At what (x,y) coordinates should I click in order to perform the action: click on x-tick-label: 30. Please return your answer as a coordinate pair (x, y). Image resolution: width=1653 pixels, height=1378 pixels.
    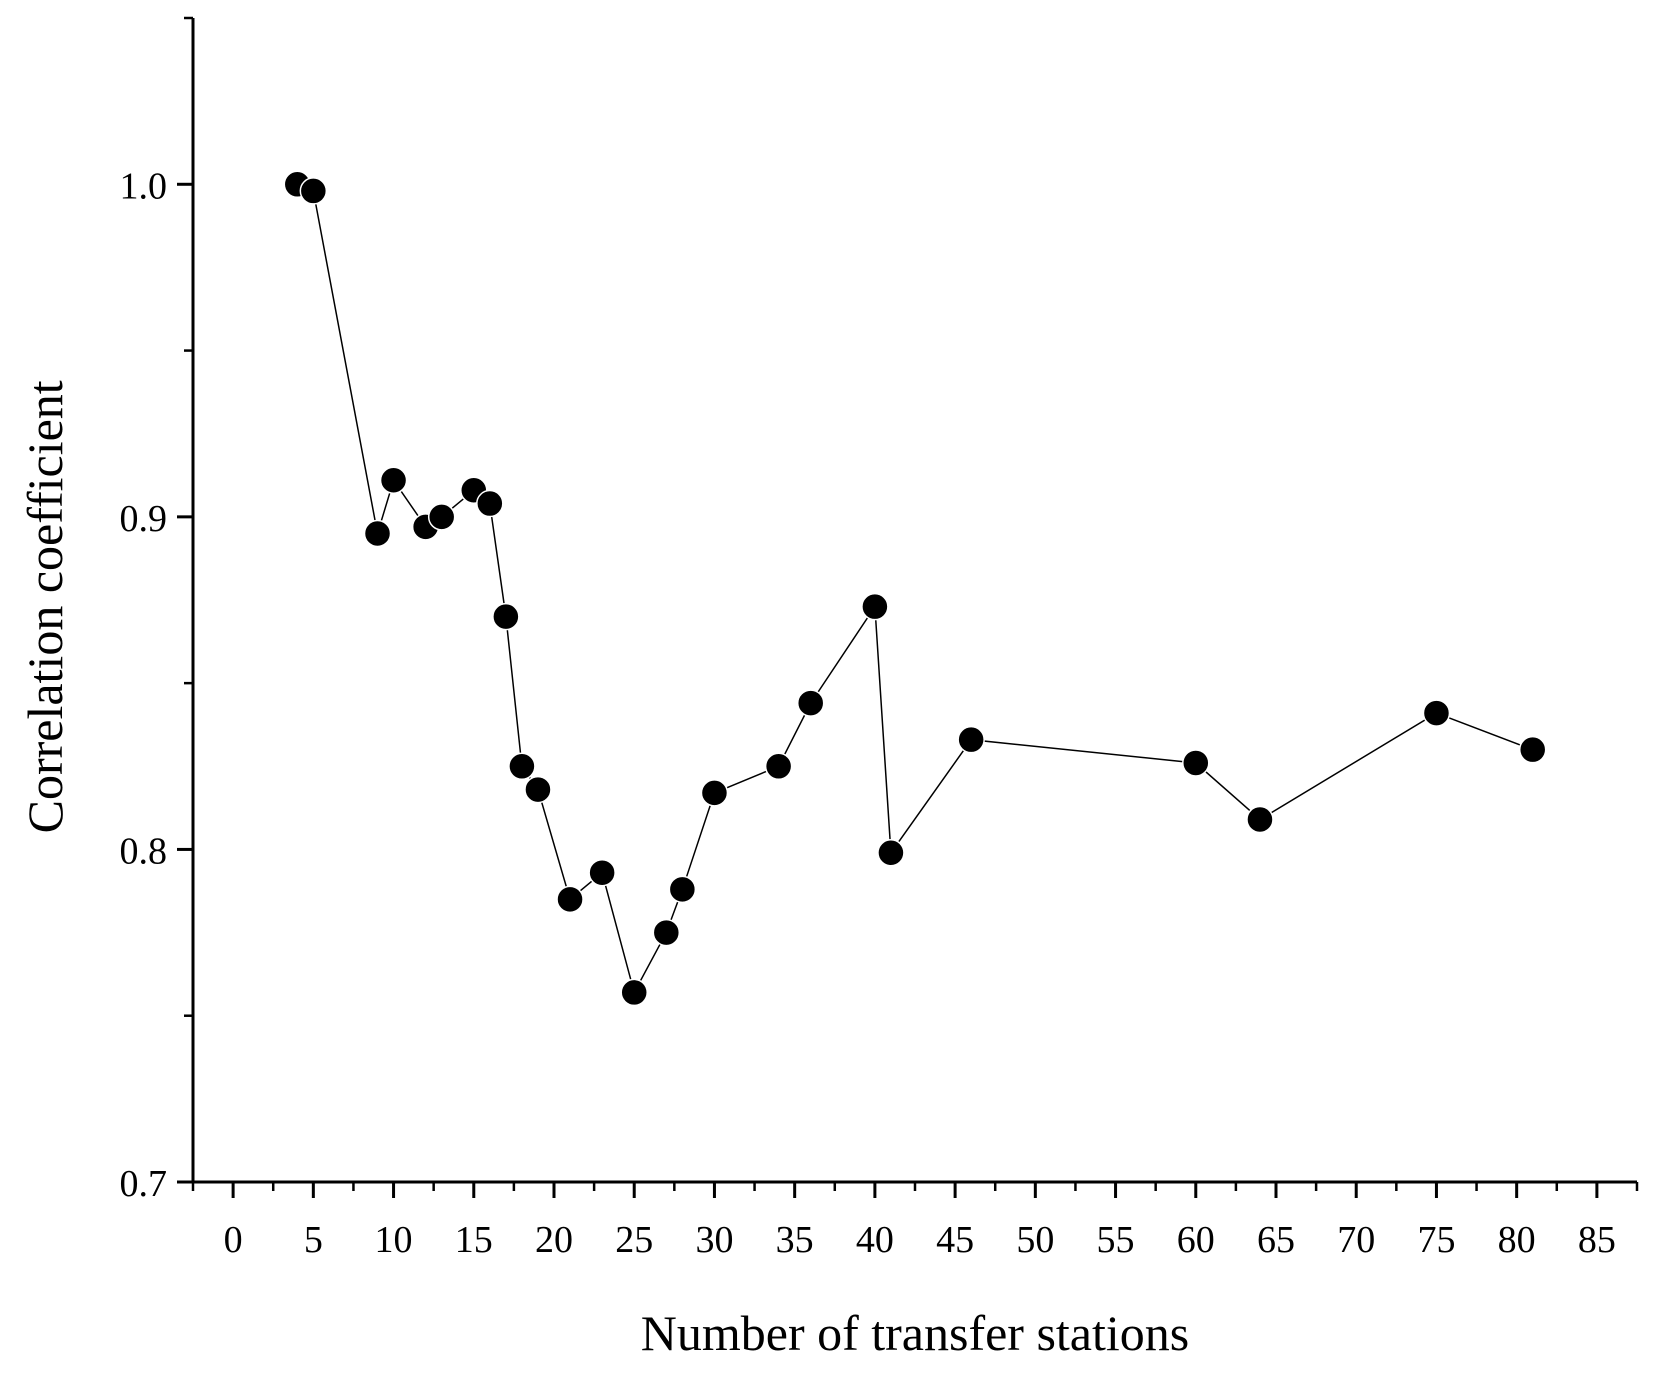
    Looking at the image, I should click on (714, 1240).